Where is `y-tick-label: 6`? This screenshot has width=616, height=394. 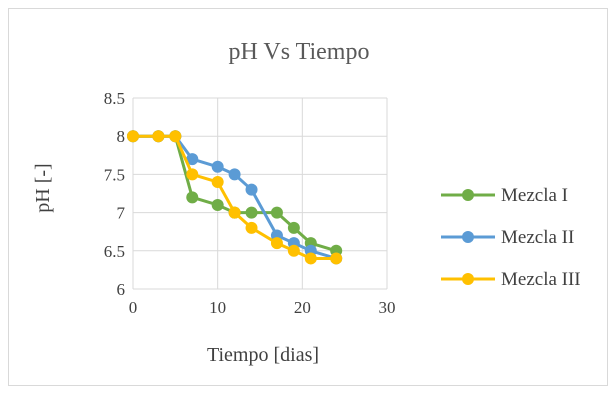
y-tick-label: 6 is located at coordinates (121, 289).